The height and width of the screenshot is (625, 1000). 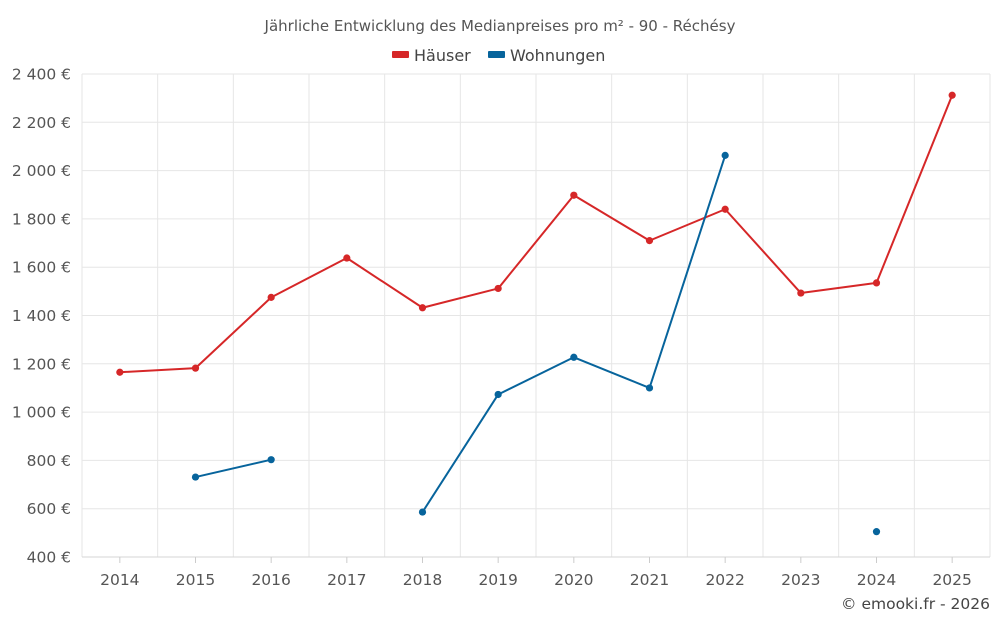 I want to click on x-tick-label: 2023, so click(x=800, y=580).